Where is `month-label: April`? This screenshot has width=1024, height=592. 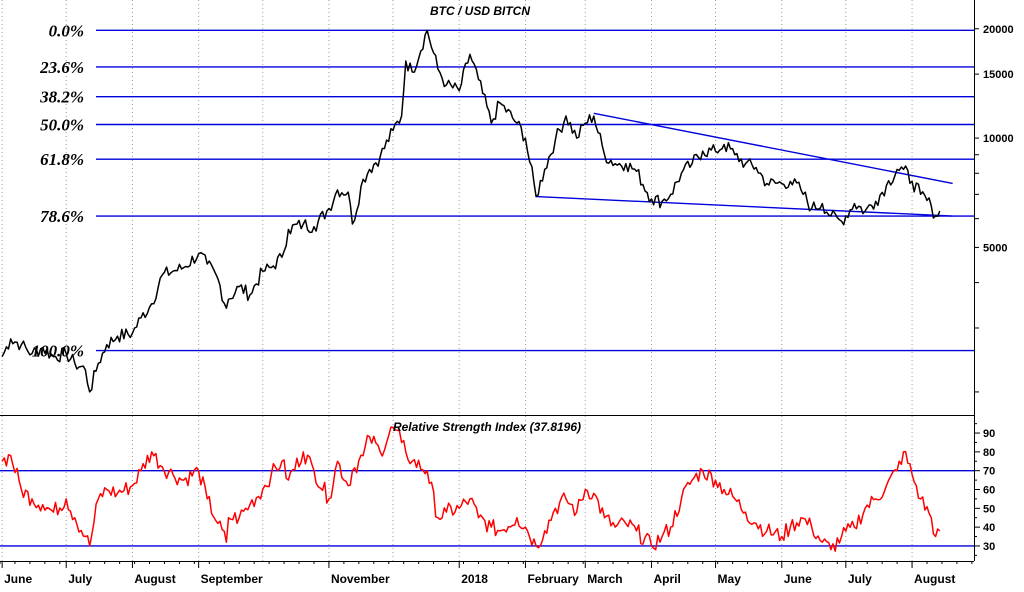
month-label: April is located at coordinates (666, 579).